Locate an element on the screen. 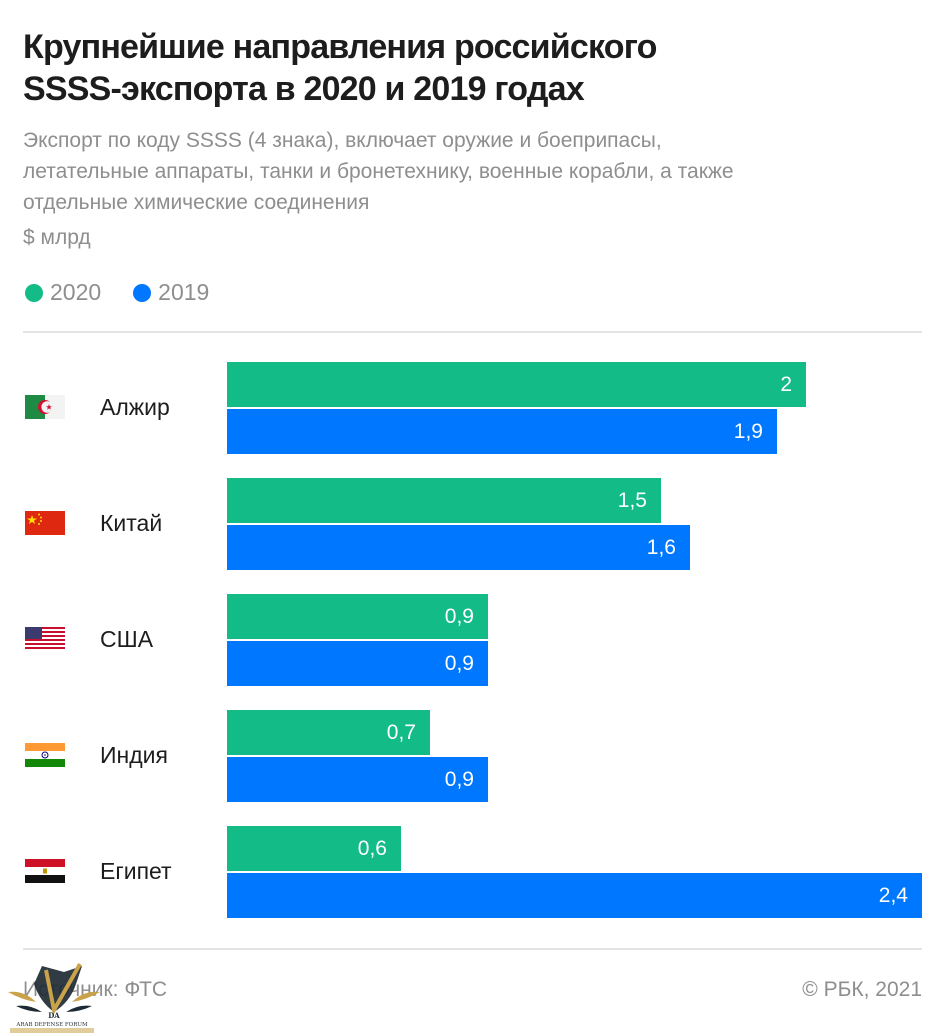 The image size is (945, 1036). legend: 2020 2019 is located at coordinates (133, 292).